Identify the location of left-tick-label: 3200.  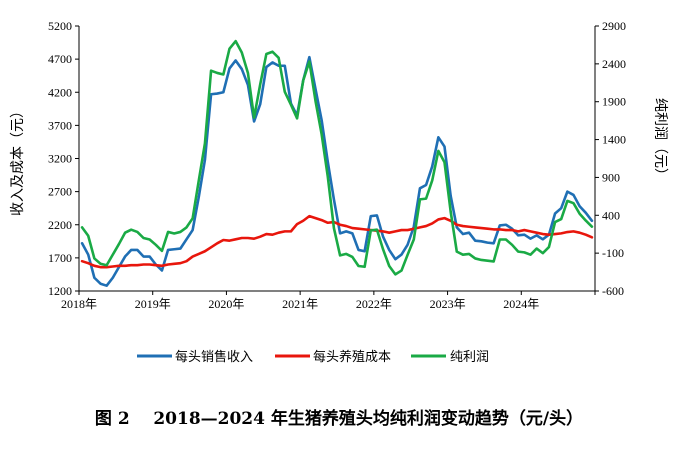
(60, 159).